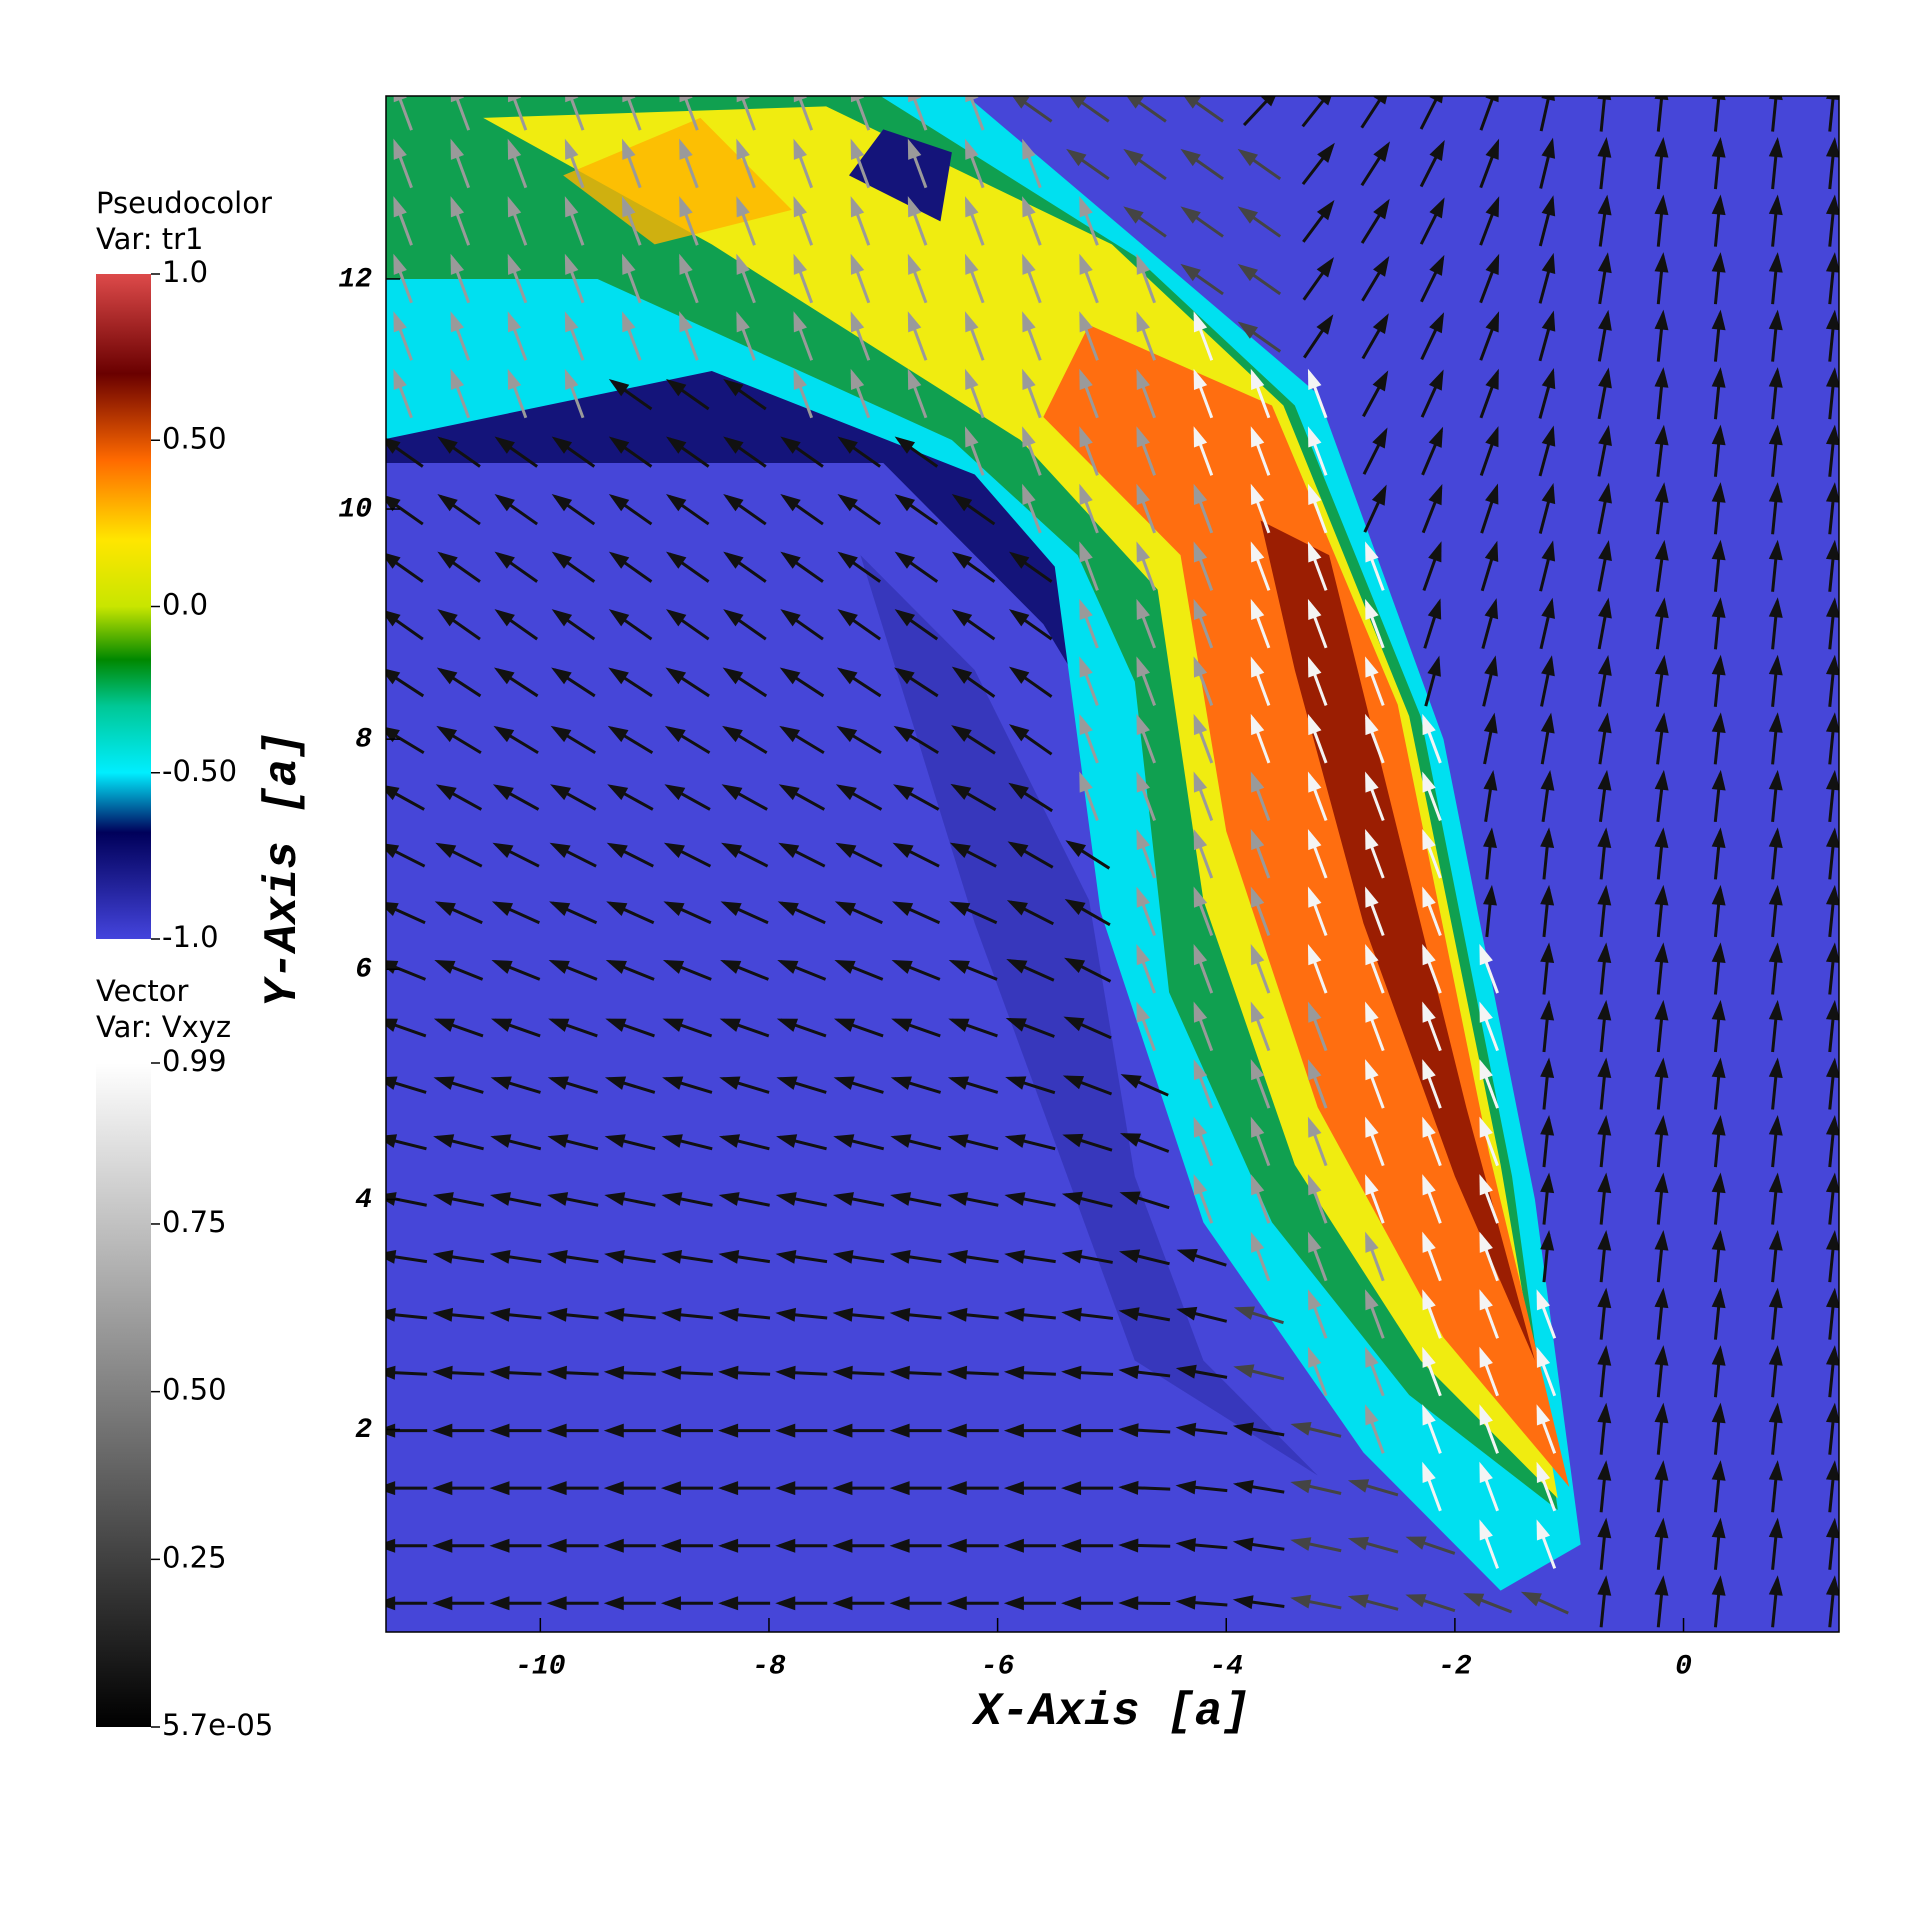  I want to click on legend-title: Vector, so click(142, 991).